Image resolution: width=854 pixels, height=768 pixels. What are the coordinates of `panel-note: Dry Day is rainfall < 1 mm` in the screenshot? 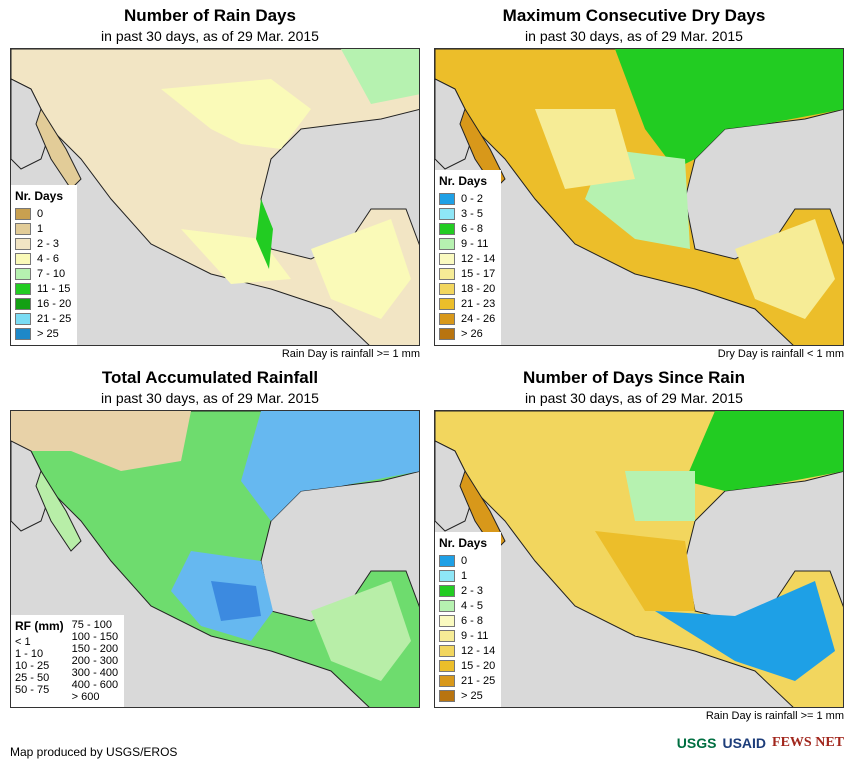 It's located at (780, 354).